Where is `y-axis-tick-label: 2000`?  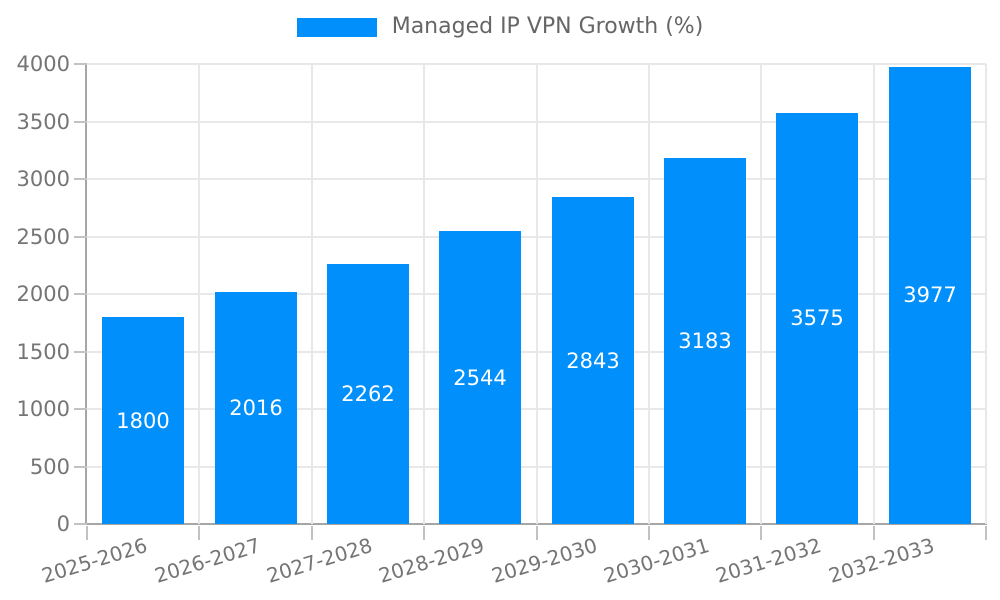
y-axis-tick-label: 2000 is located at coordinates (43, 294).